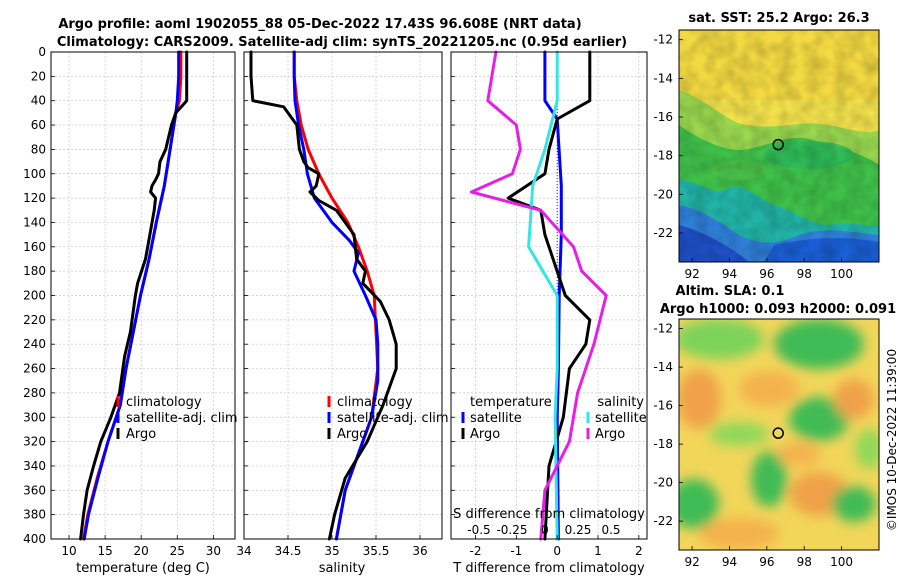 This screenshot has width=900, height=580. I want to click on temperature-legend: climatology satellite-adj. clim Argo, so click(177, 418).